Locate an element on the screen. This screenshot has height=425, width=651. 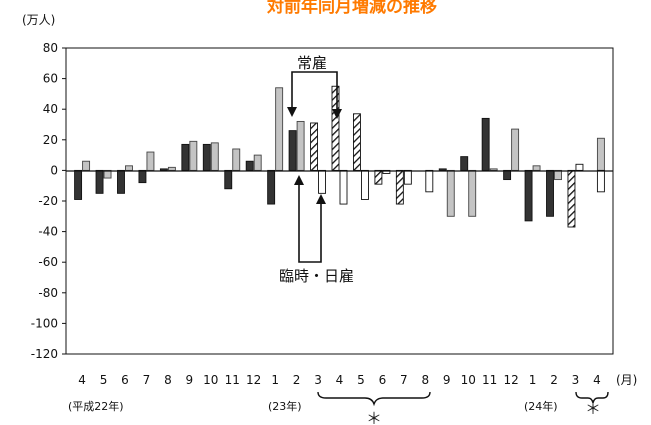
y-tick-label: -20 is located at coordinates (48, 201).